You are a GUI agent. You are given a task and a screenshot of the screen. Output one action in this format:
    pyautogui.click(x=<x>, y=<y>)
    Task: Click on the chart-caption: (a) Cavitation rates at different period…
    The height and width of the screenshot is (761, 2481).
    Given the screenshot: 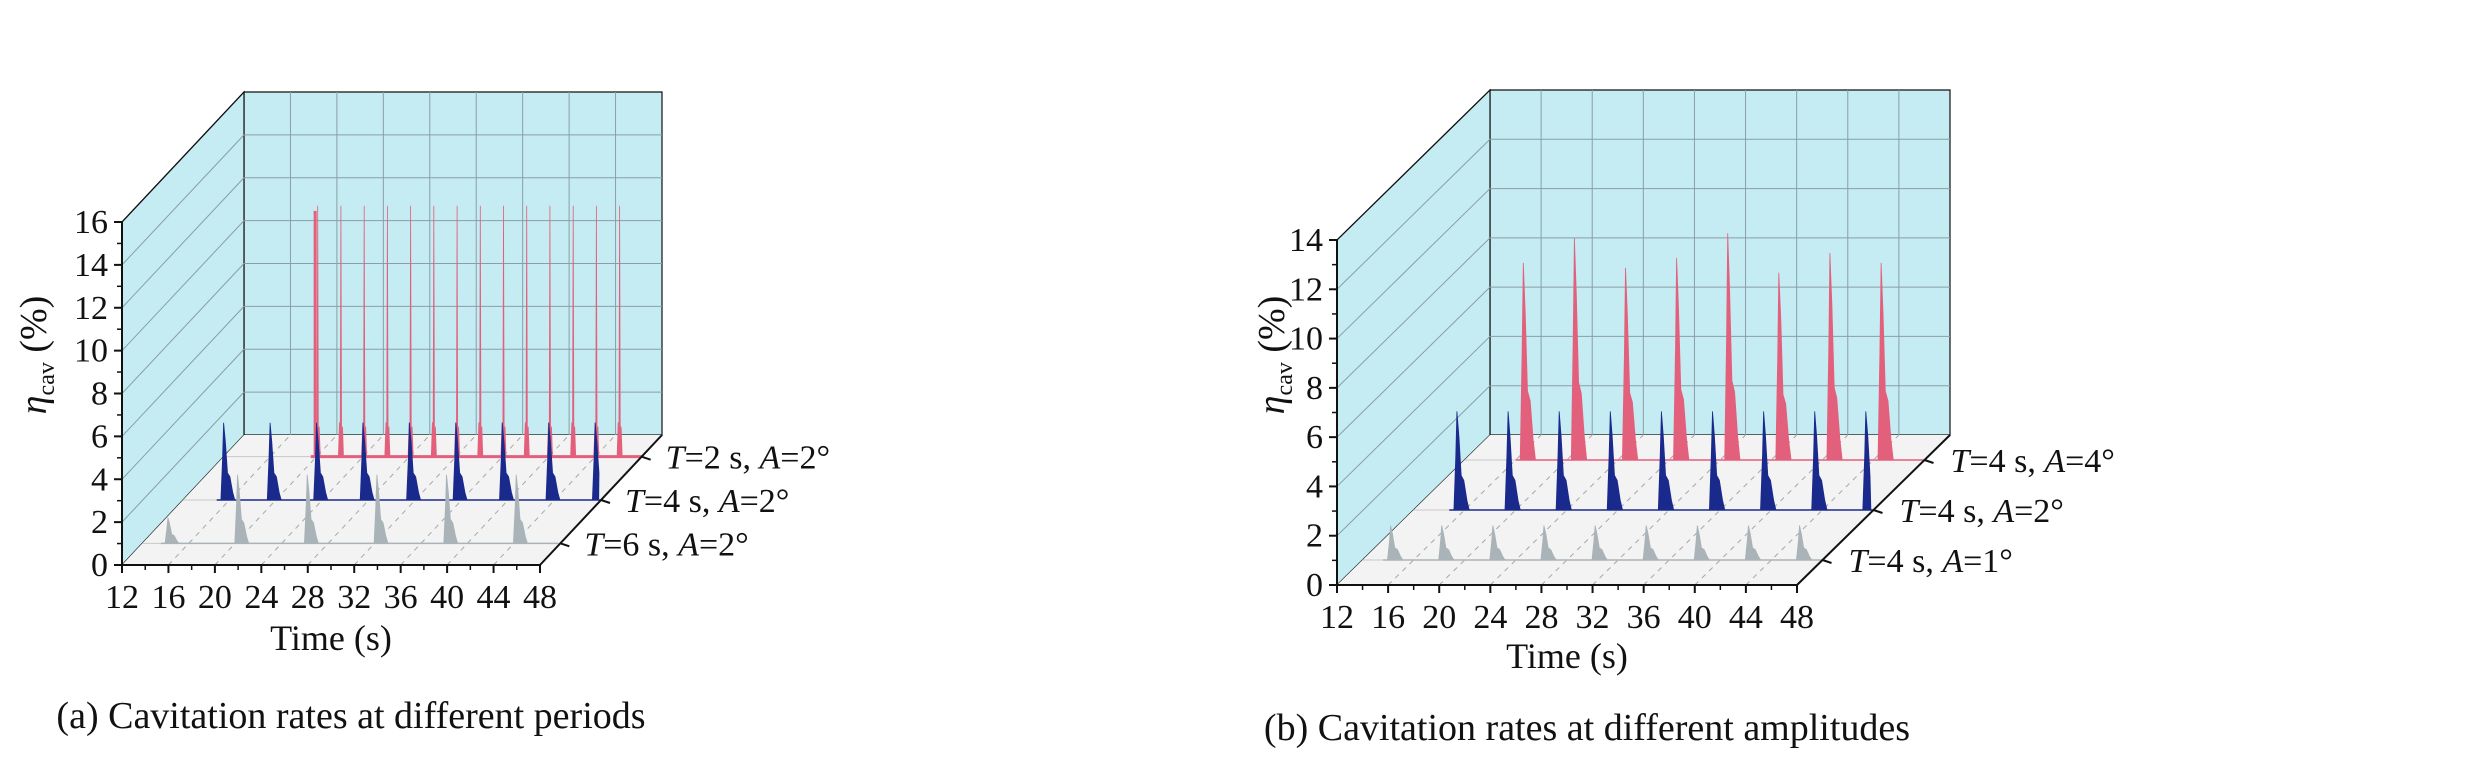 What is the action you would take?
    pyautogui.click(x=350, y=716)
    